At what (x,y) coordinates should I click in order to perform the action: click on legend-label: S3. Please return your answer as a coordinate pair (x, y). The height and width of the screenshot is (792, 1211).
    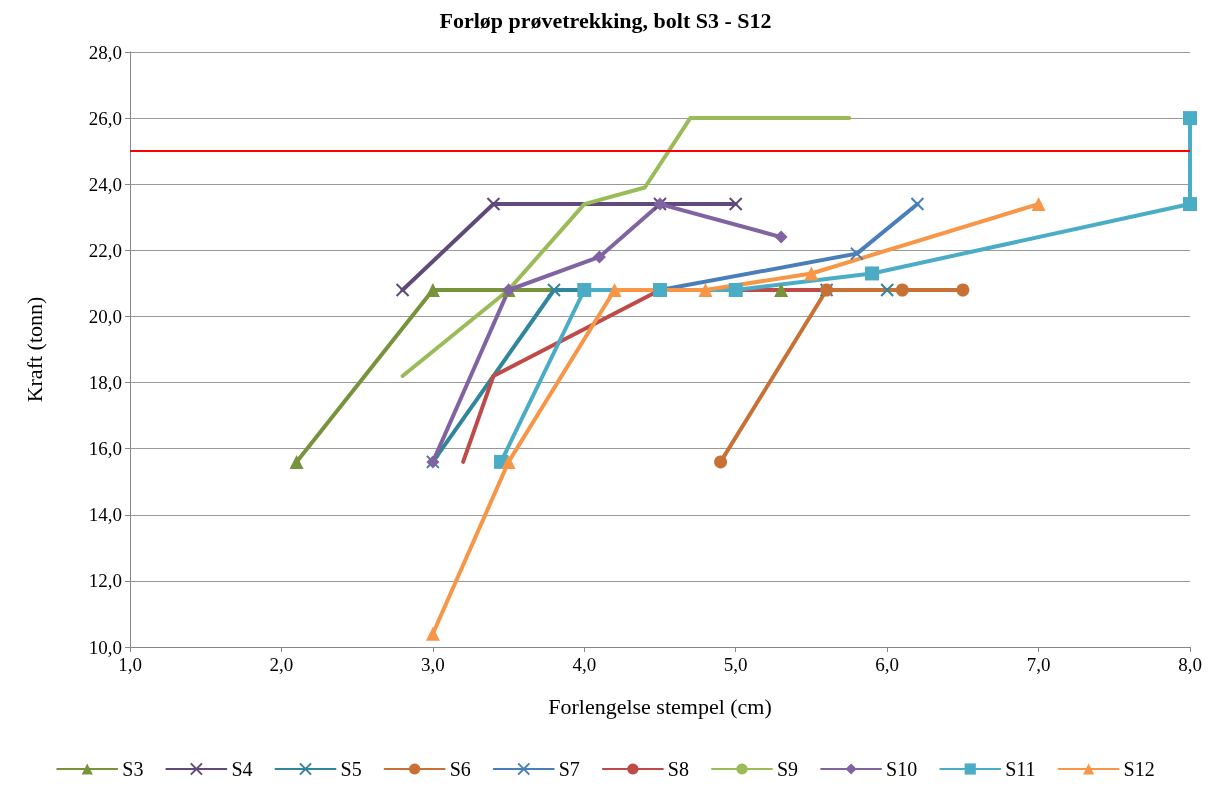
    Looking at the image, I should click on (133, 769).